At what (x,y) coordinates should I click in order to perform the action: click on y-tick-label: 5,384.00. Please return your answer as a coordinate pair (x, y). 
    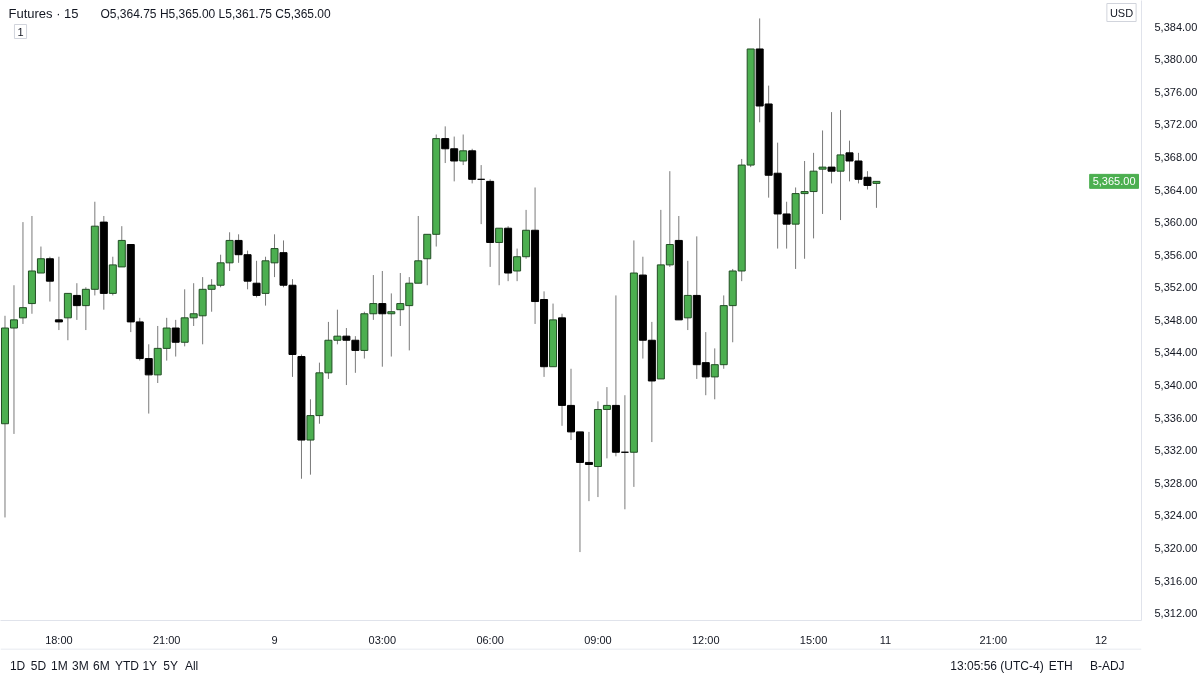
    Looking at the image, I should click on (1176, 26).